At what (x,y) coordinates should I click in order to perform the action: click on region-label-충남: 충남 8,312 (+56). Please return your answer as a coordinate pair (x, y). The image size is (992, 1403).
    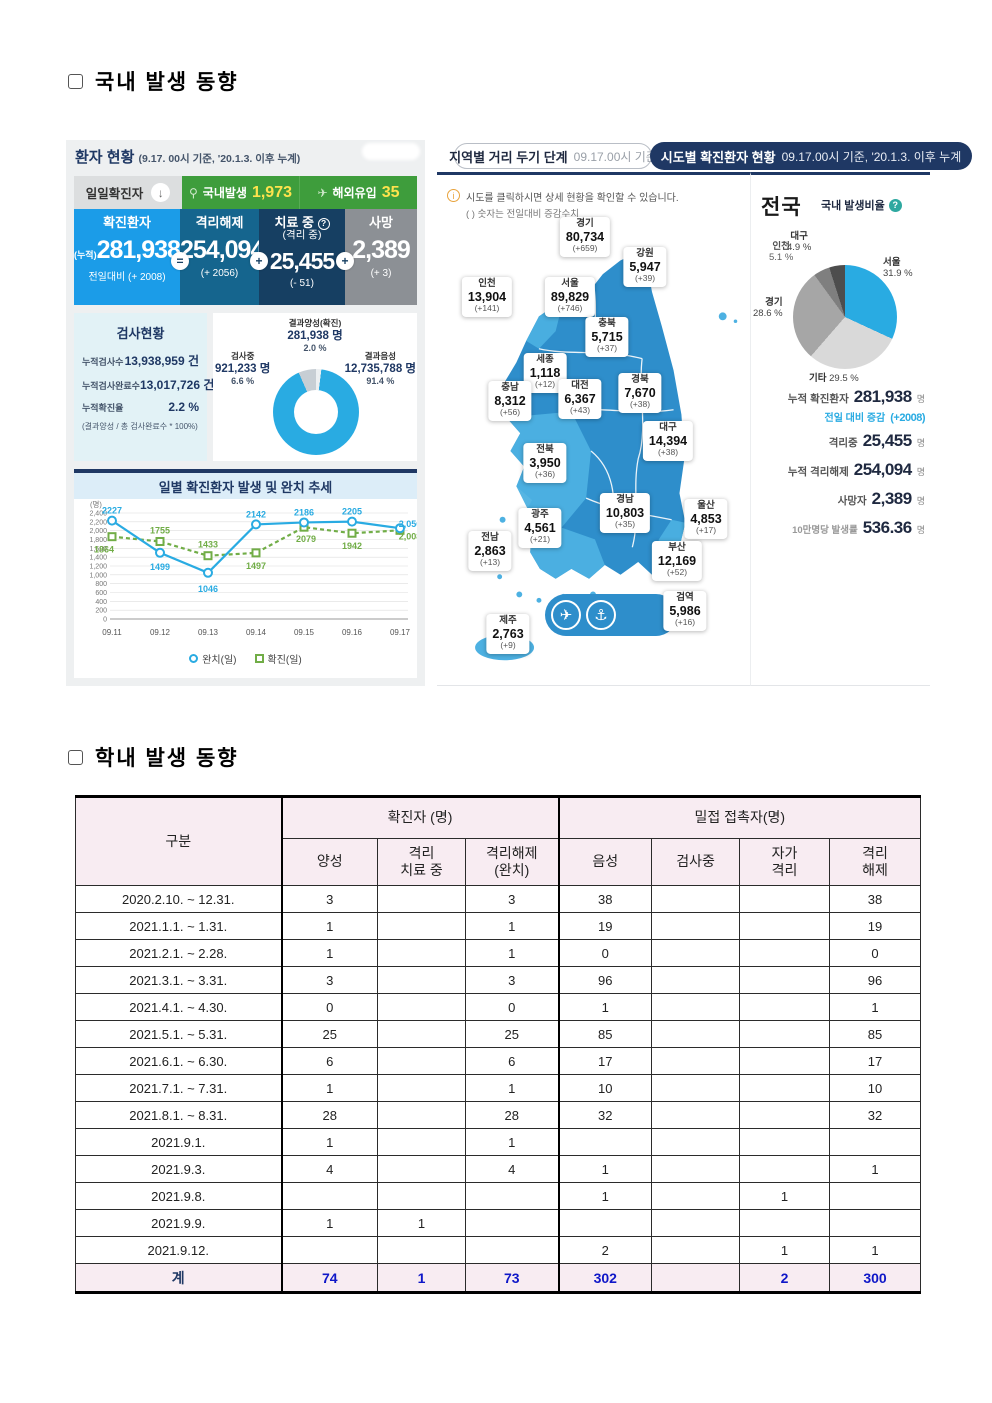
    Looking at the image, I should click on (510, 401).